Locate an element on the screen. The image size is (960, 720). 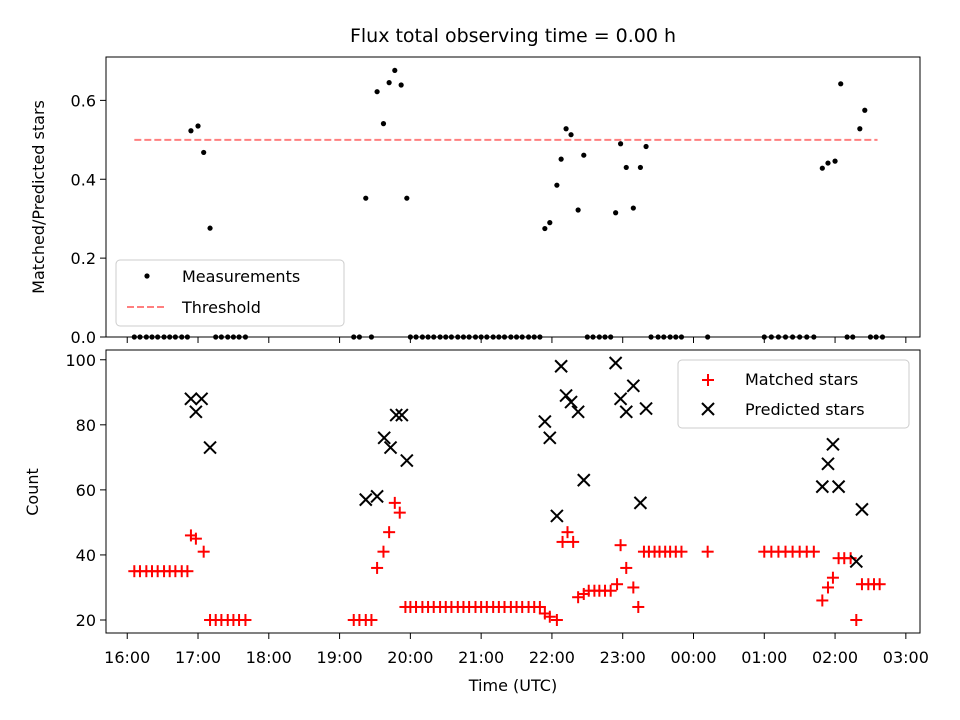
bottom-x-tick-label: 16:00 is located at coordinates (127, 657).